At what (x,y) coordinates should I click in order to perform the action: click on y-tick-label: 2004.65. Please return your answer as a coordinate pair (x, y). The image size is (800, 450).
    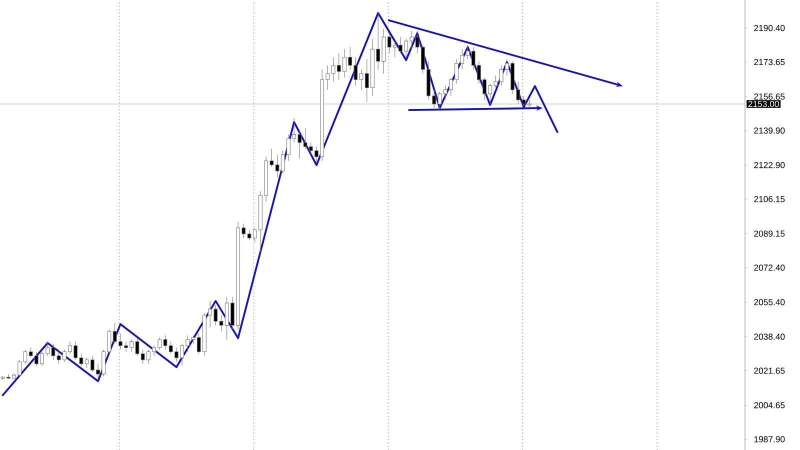
    Looking at the image, I should click on (769, 405).